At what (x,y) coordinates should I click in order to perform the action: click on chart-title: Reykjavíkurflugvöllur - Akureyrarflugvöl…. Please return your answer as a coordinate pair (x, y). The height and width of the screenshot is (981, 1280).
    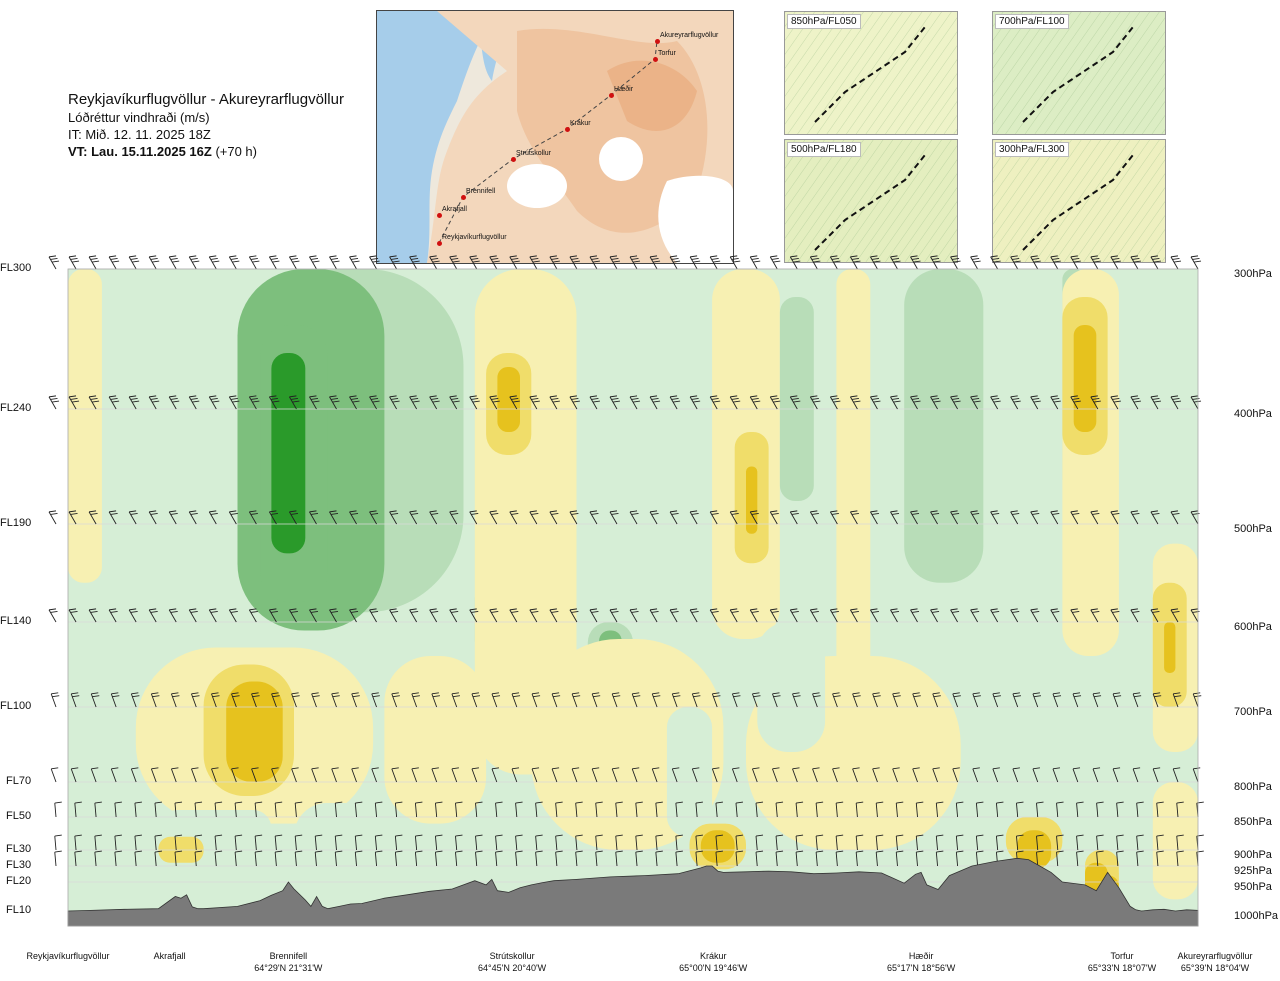
    Looking at the image, I should click on (206, 99).